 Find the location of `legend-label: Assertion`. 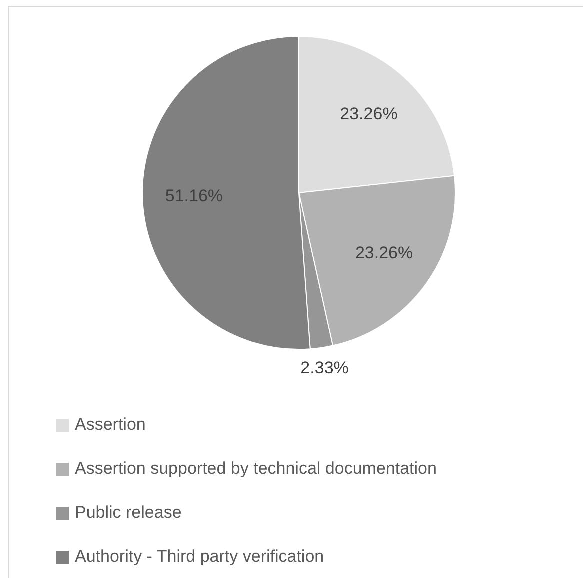

legend-label: Assertion is located at coordinates (110, 425).